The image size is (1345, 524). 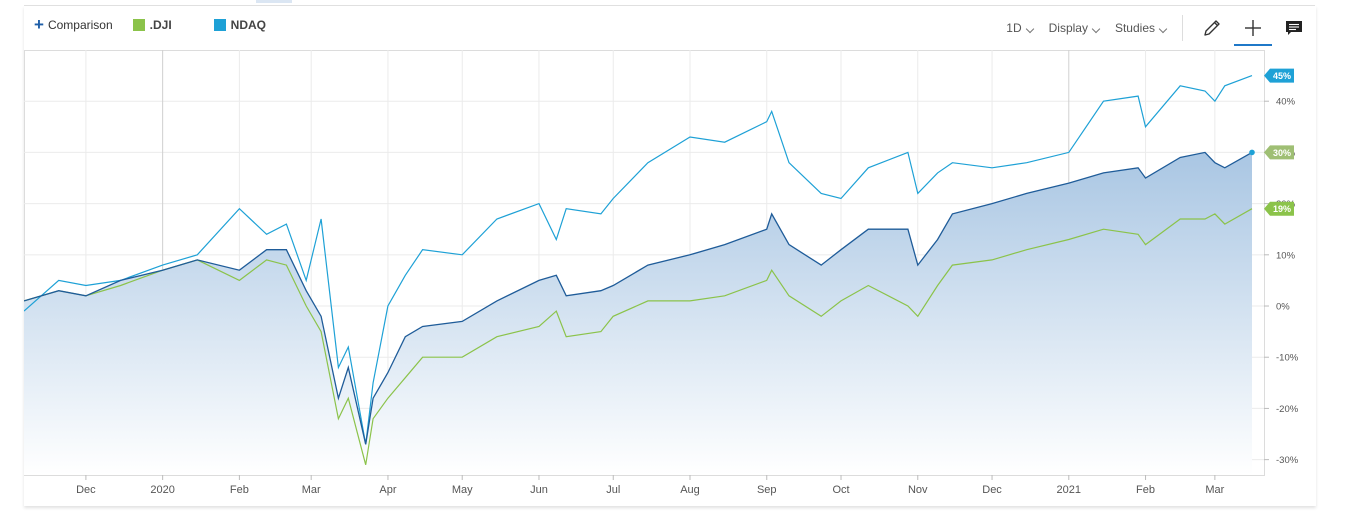 I want to click on end-tag-ndaq: 45%, so click(x=1279, y=75).